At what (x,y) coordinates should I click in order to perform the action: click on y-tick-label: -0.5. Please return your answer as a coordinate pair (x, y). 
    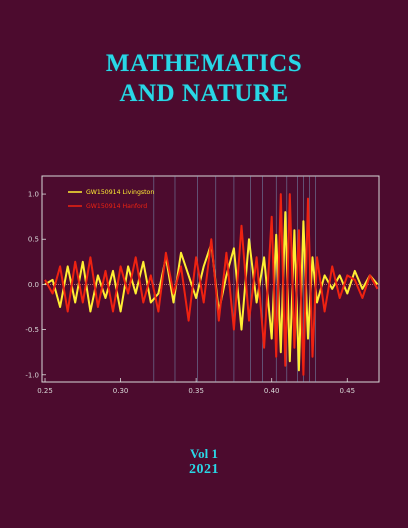
    Looking at the image, I should click on (32, 330).